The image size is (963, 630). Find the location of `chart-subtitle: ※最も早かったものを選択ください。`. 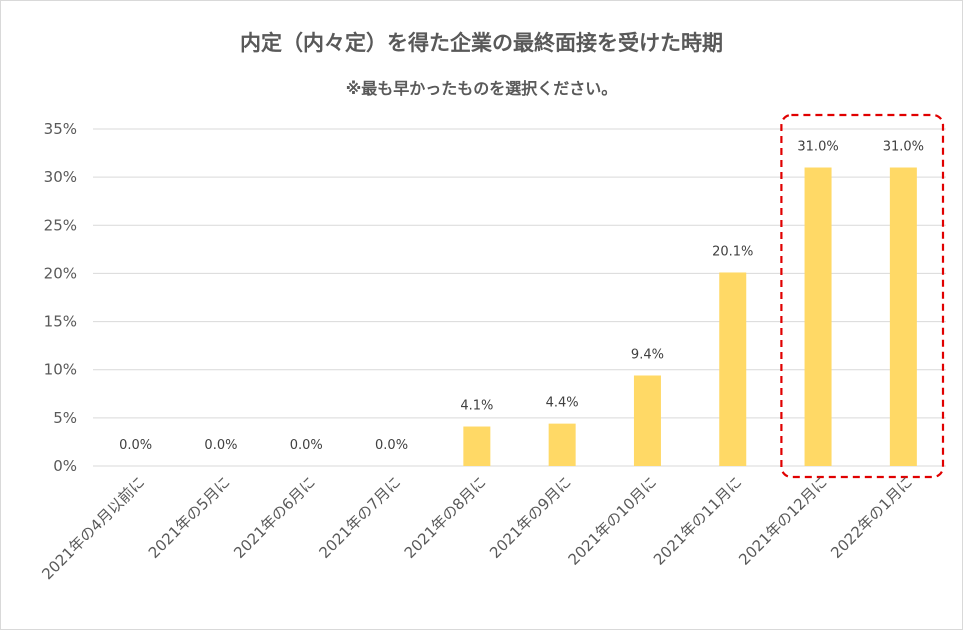

chart-subtitle: ※最も早かったものを選択ください。 is located at coordinates (481, 88).